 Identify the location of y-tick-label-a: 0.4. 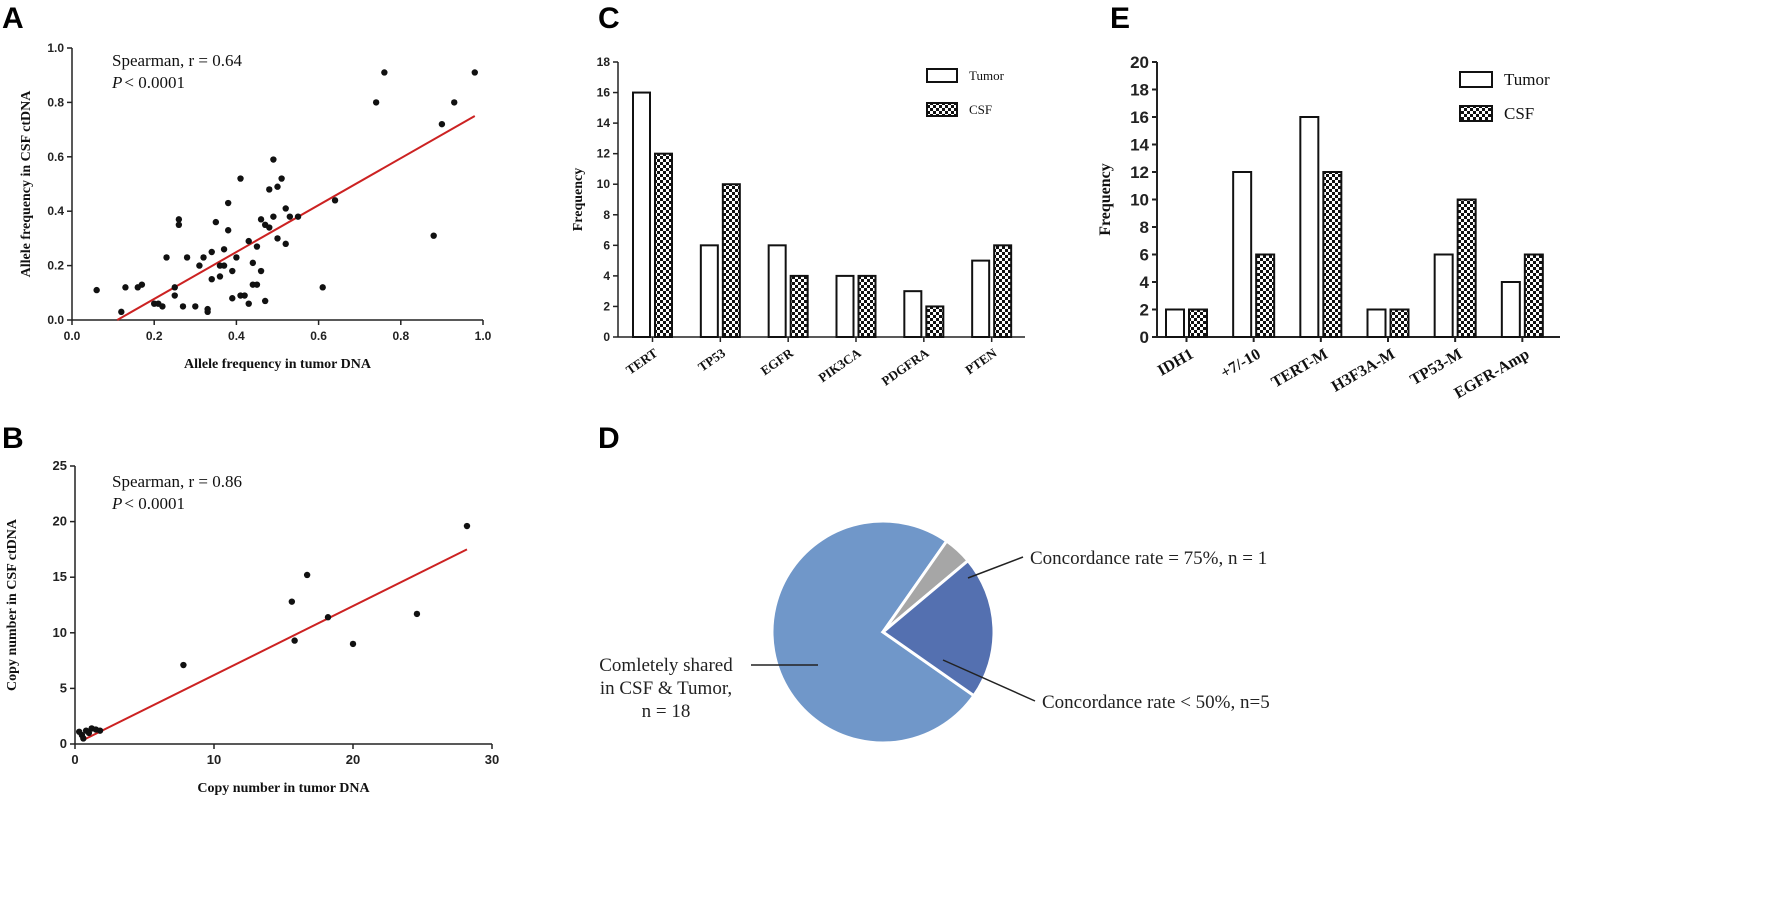
(55, 211).